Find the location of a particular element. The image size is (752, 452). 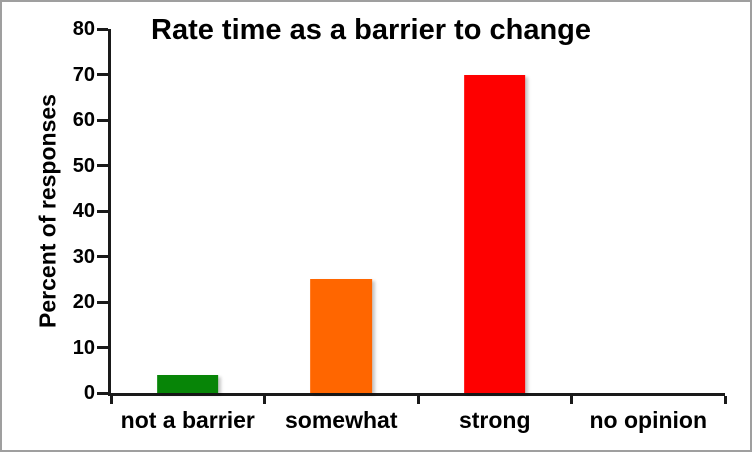

y-tick-label: 80 is located at coordinates (83, 29).